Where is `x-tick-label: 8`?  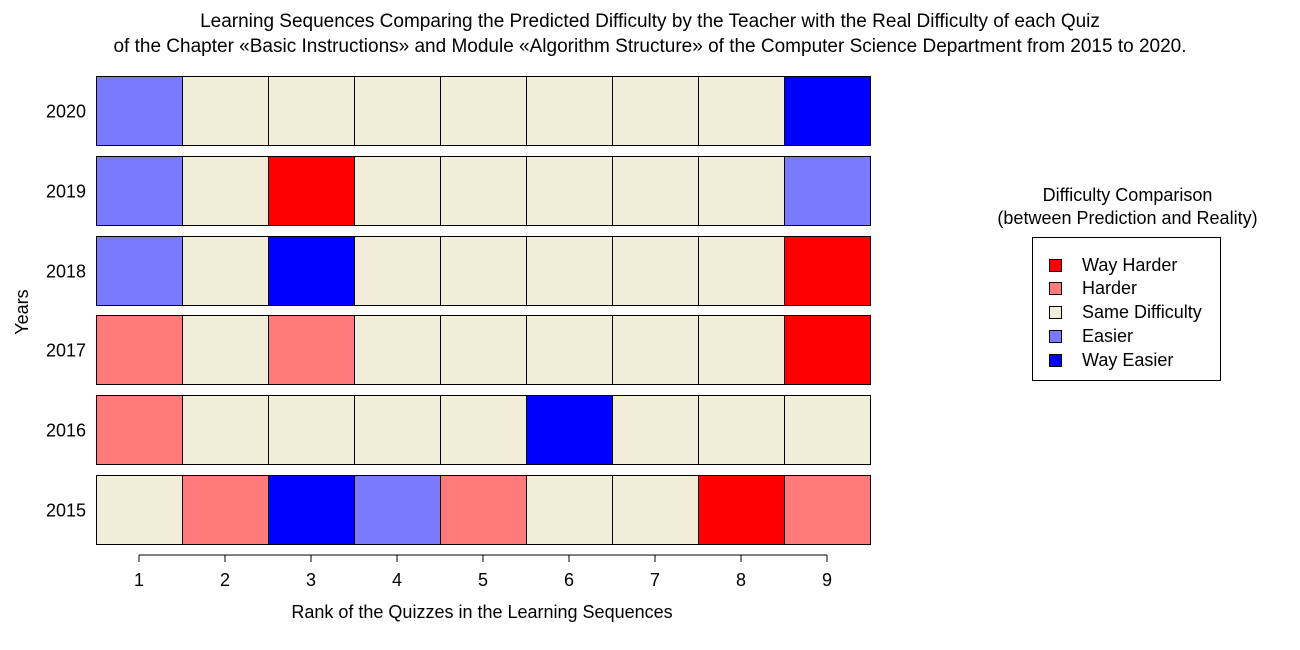 x-tick-label: 8 is located at coordinates (741, 580).